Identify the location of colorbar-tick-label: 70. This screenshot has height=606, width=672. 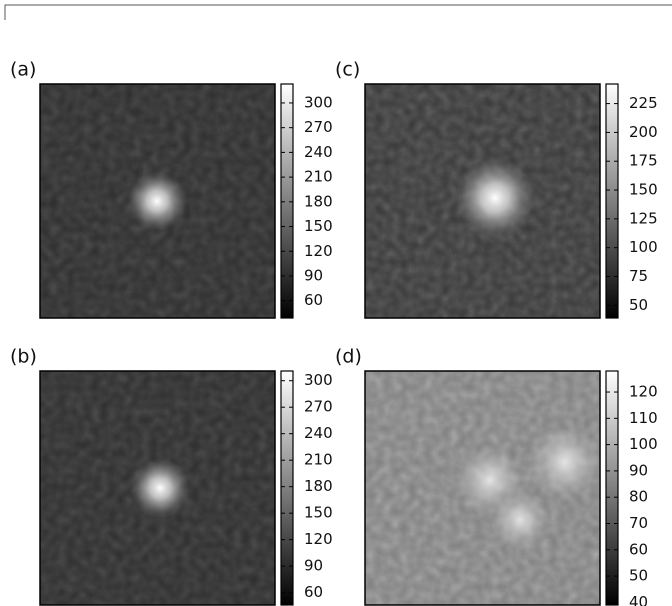
(638, 523).